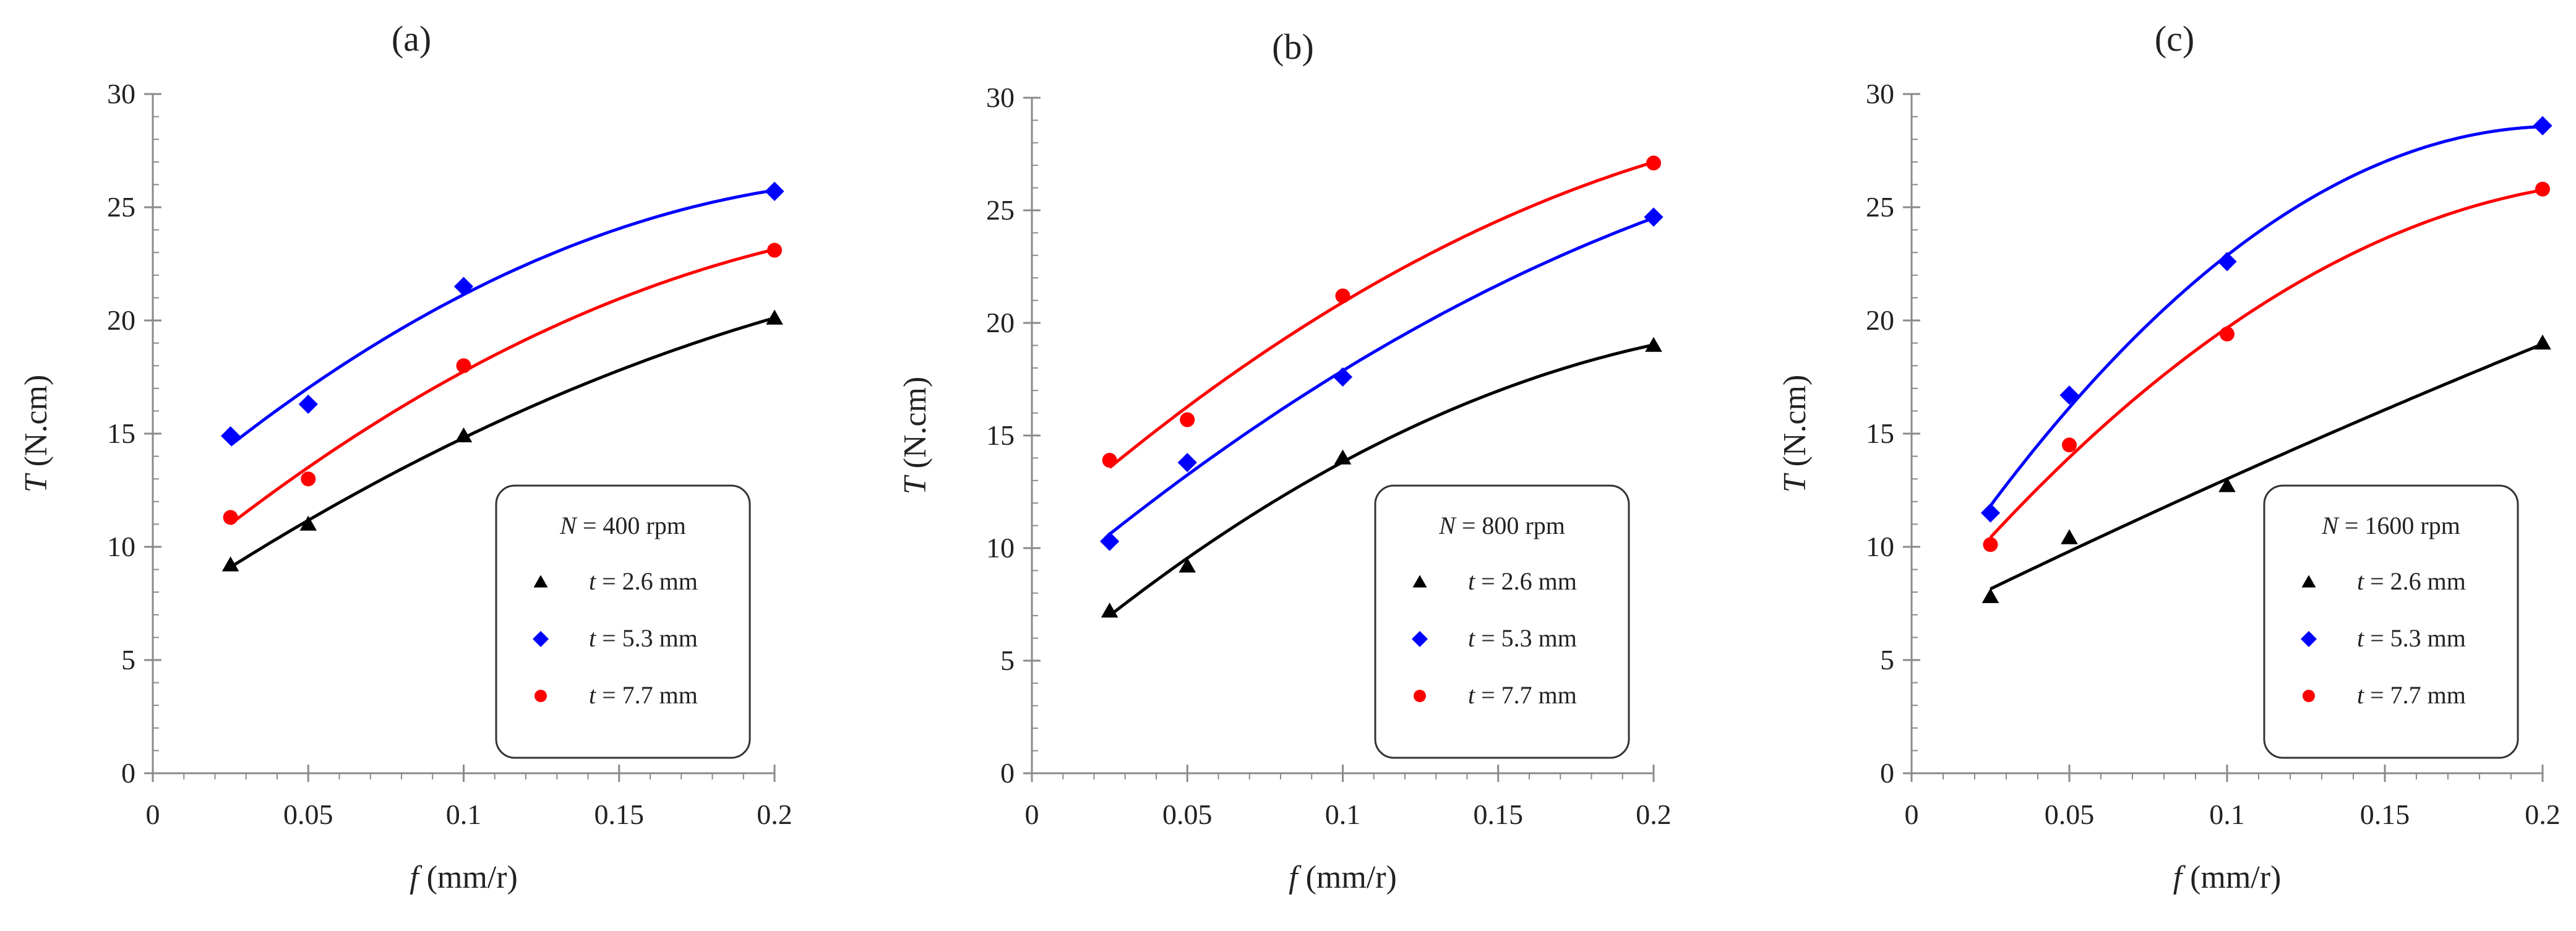 The height and width of the screenshot is (931, 2576). Describe the element at coordinates (411, 39) in the screenshot. I see `panel-title: (a)` at that location.